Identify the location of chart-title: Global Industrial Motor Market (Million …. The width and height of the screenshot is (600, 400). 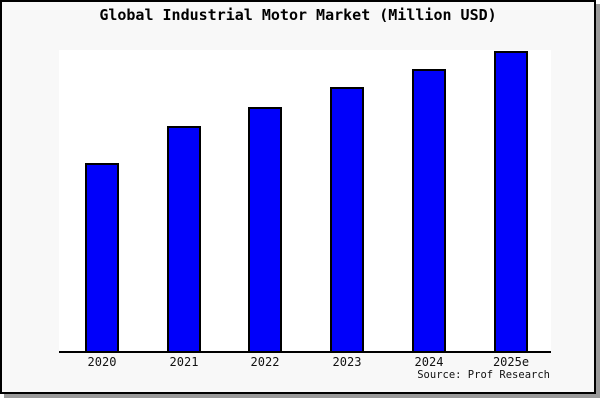
(298, 15).